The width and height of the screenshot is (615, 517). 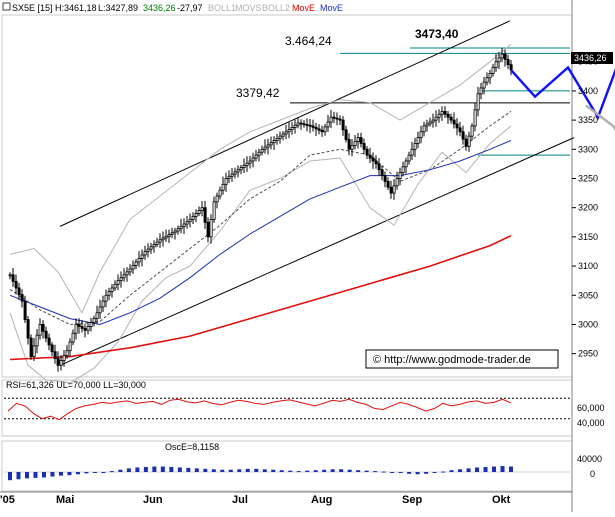 What do you see at coordinates (591, 423) in the screenshot?
I see `rsi-tick-40: 40,000` at bounding box center [591, 423].